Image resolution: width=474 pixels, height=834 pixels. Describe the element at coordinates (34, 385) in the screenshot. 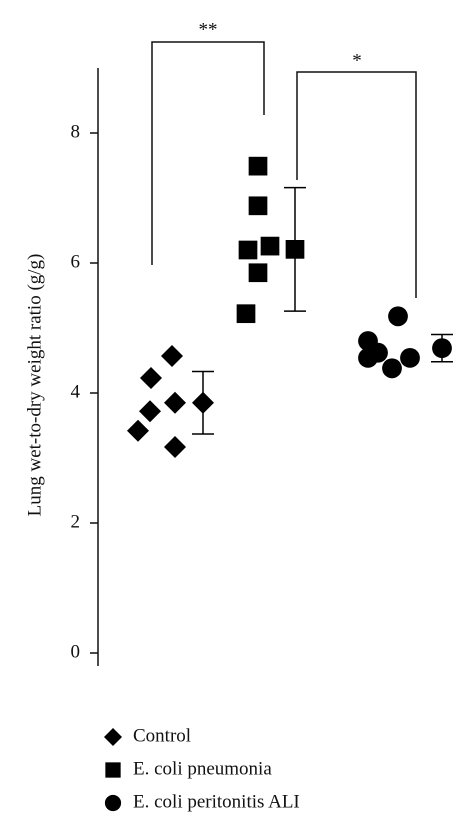

I see `y-axis-label: Lung wet-to-dry weight ratio (g/g)` at that location.